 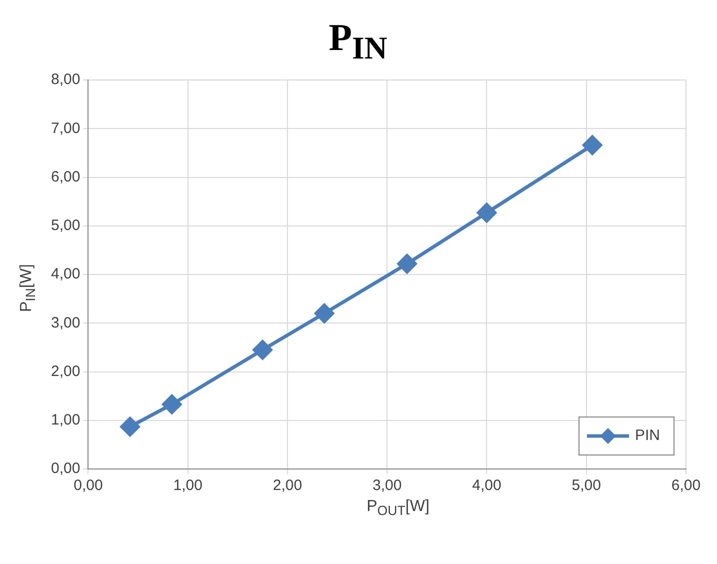 I want to click on x-tick-label: 4,00, so click(x=487, y=485).